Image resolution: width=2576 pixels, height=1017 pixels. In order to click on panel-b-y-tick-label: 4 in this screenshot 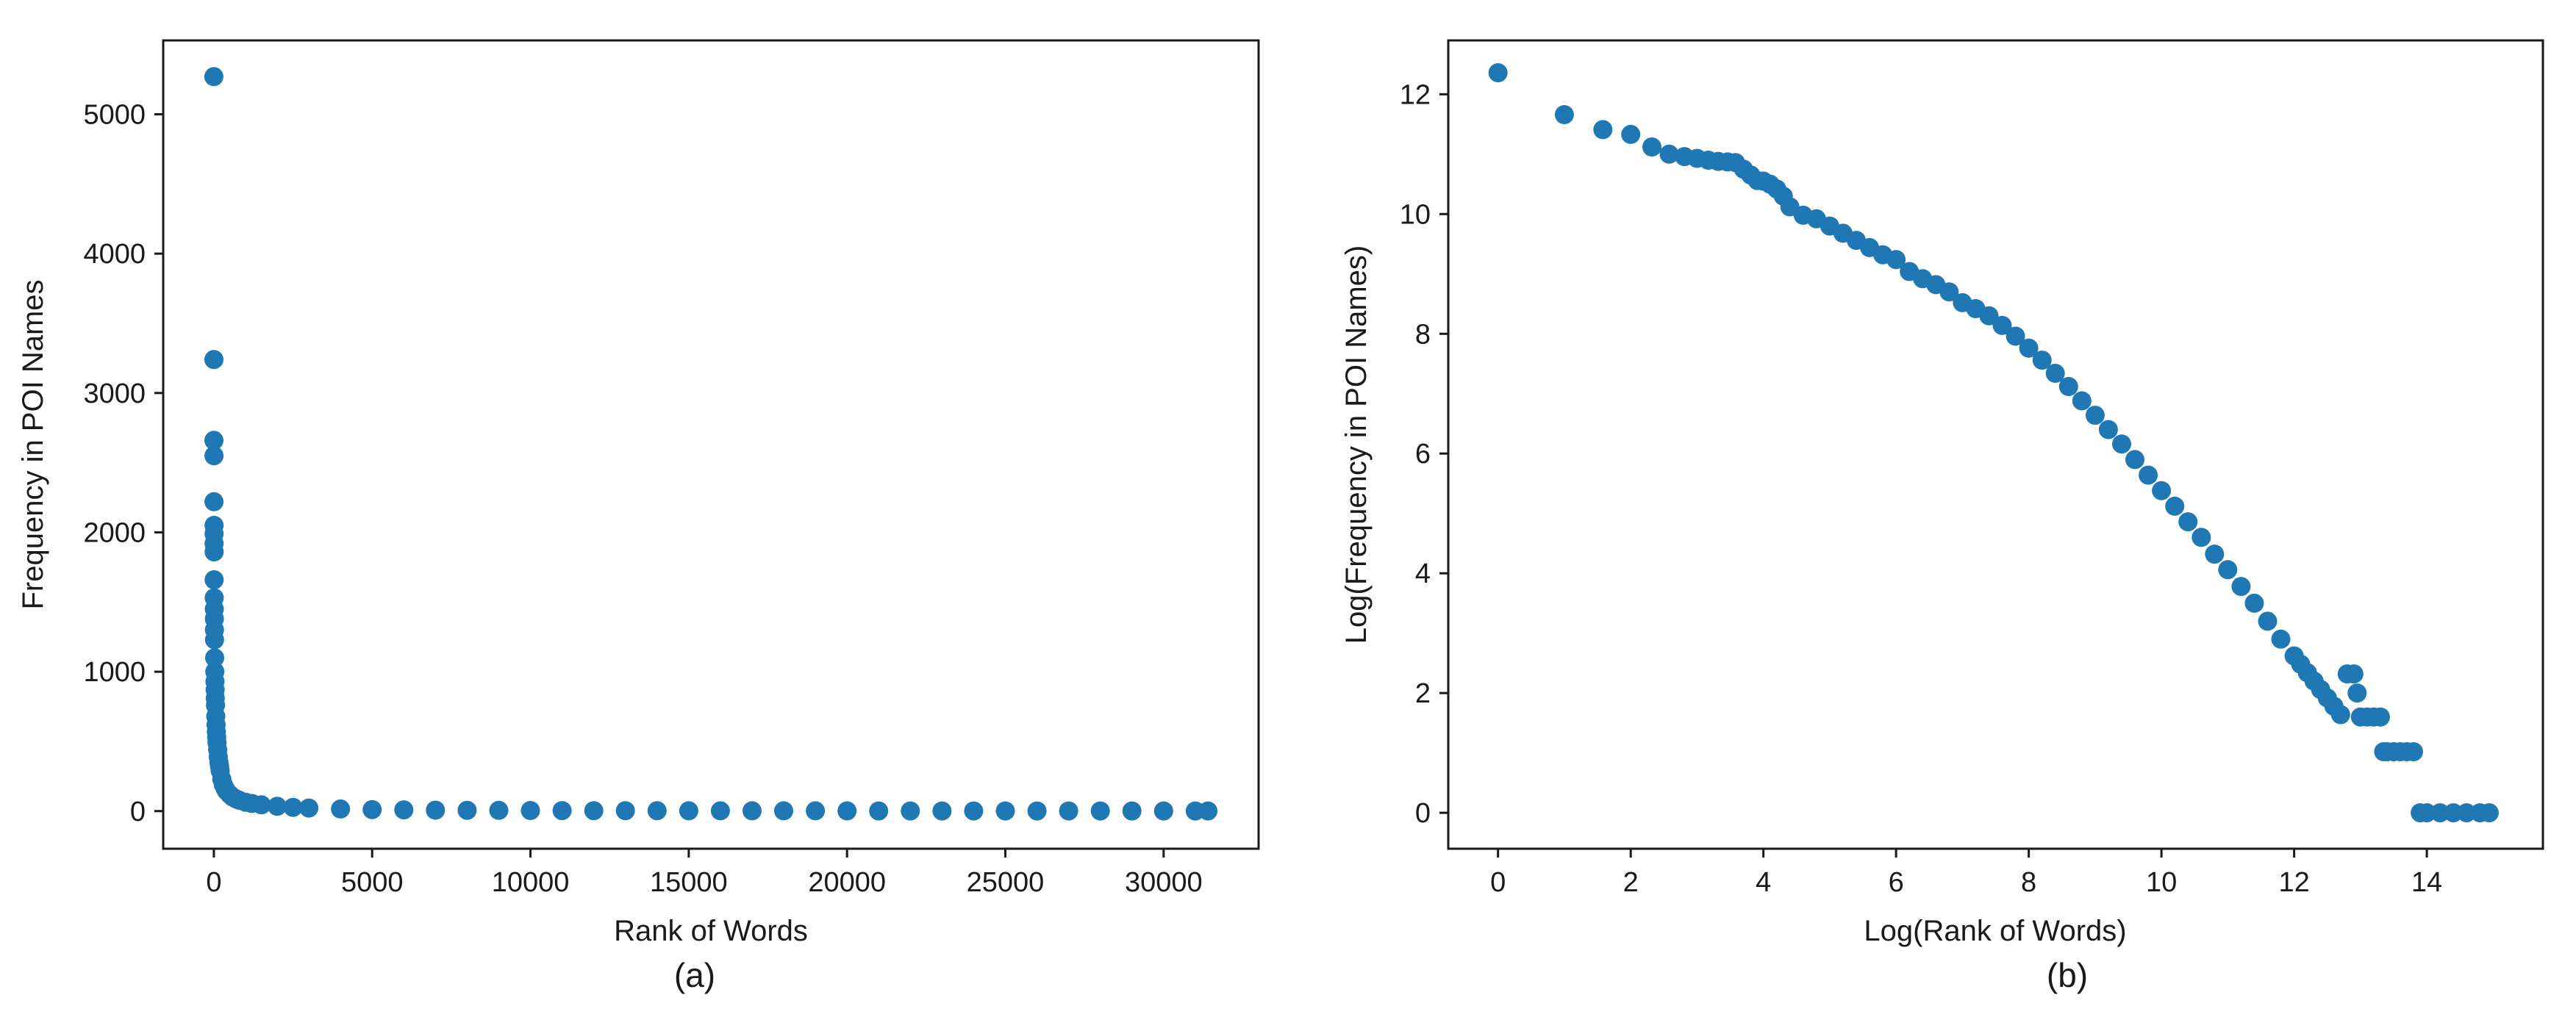, I will do `click(1423, 573)`.